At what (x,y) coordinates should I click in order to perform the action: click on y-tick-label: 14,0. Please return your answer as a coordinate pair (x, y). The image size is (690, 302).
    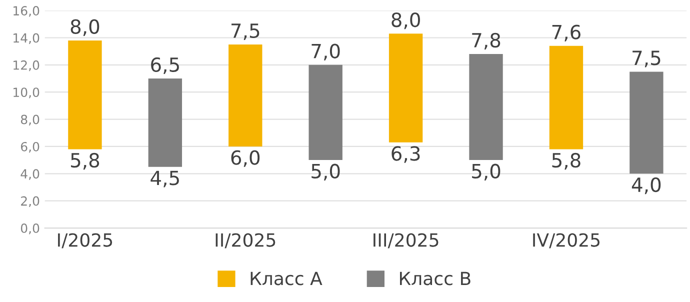
    Looking at the image, I should click on (27, 38).